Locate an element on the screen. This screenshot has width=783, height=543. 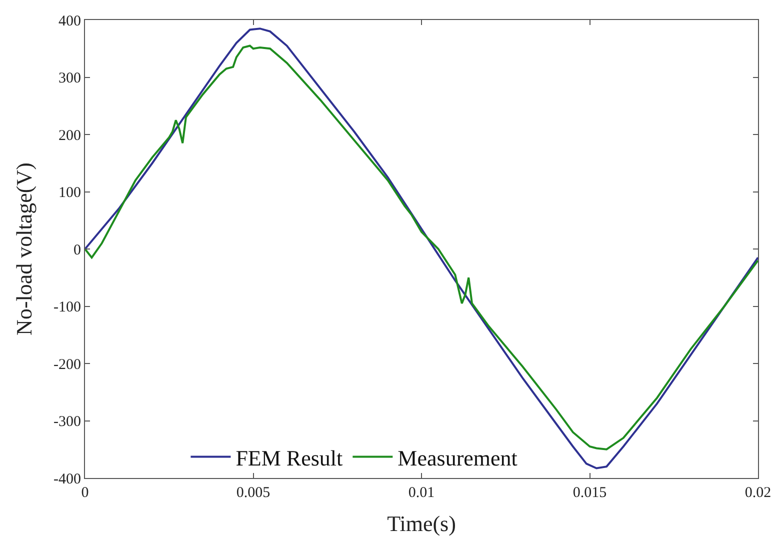
y-axis-title: No-load voltage(V) is located at coordinates (23, 249).